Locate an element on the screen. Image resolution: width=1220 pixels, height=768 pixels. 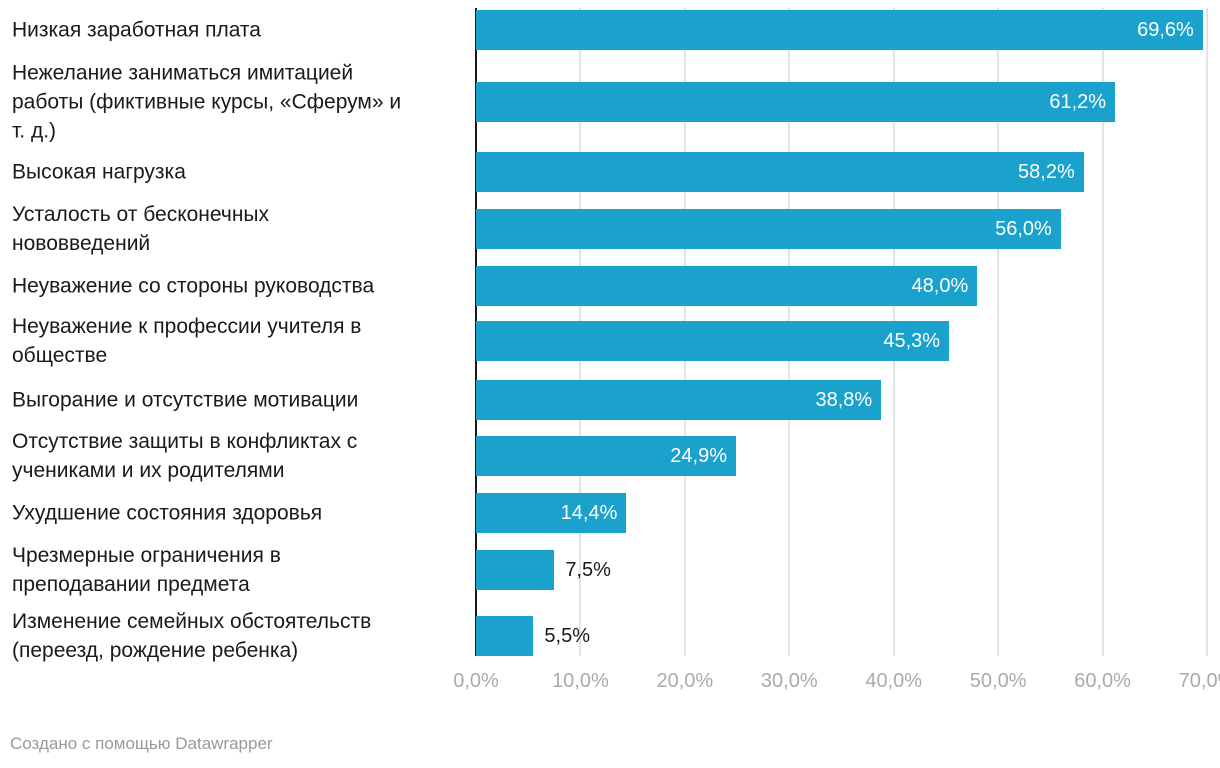
category-label: Высокая нагрузка is located at coordinates (239, 172).